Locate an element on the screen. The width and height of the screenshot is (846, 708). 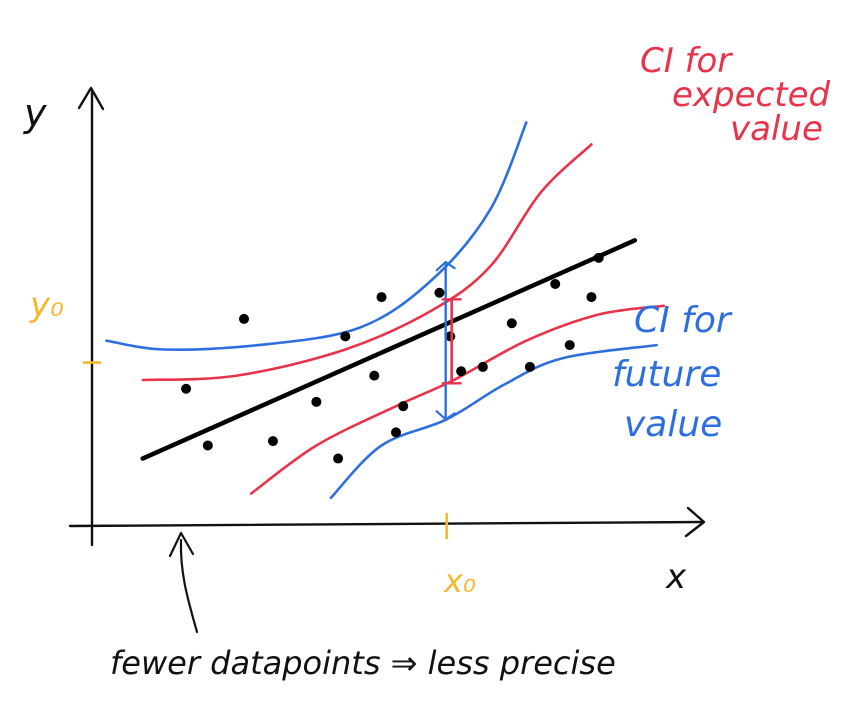
x-axis-arrowhead is located at coordinates (695, 522).